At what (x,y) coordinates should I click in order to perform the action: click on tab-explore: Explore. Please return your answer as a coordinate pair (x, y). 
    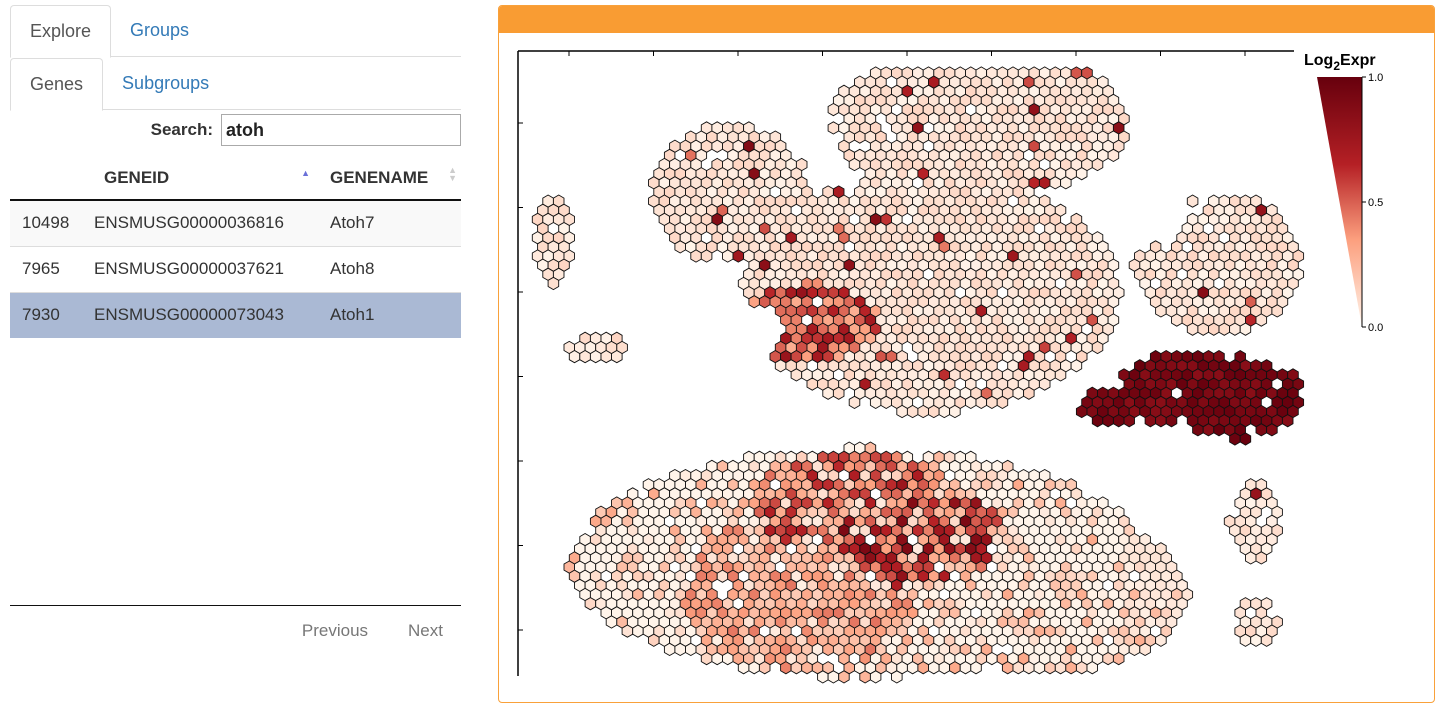
    Looking at the image, I should click on (61, 31).